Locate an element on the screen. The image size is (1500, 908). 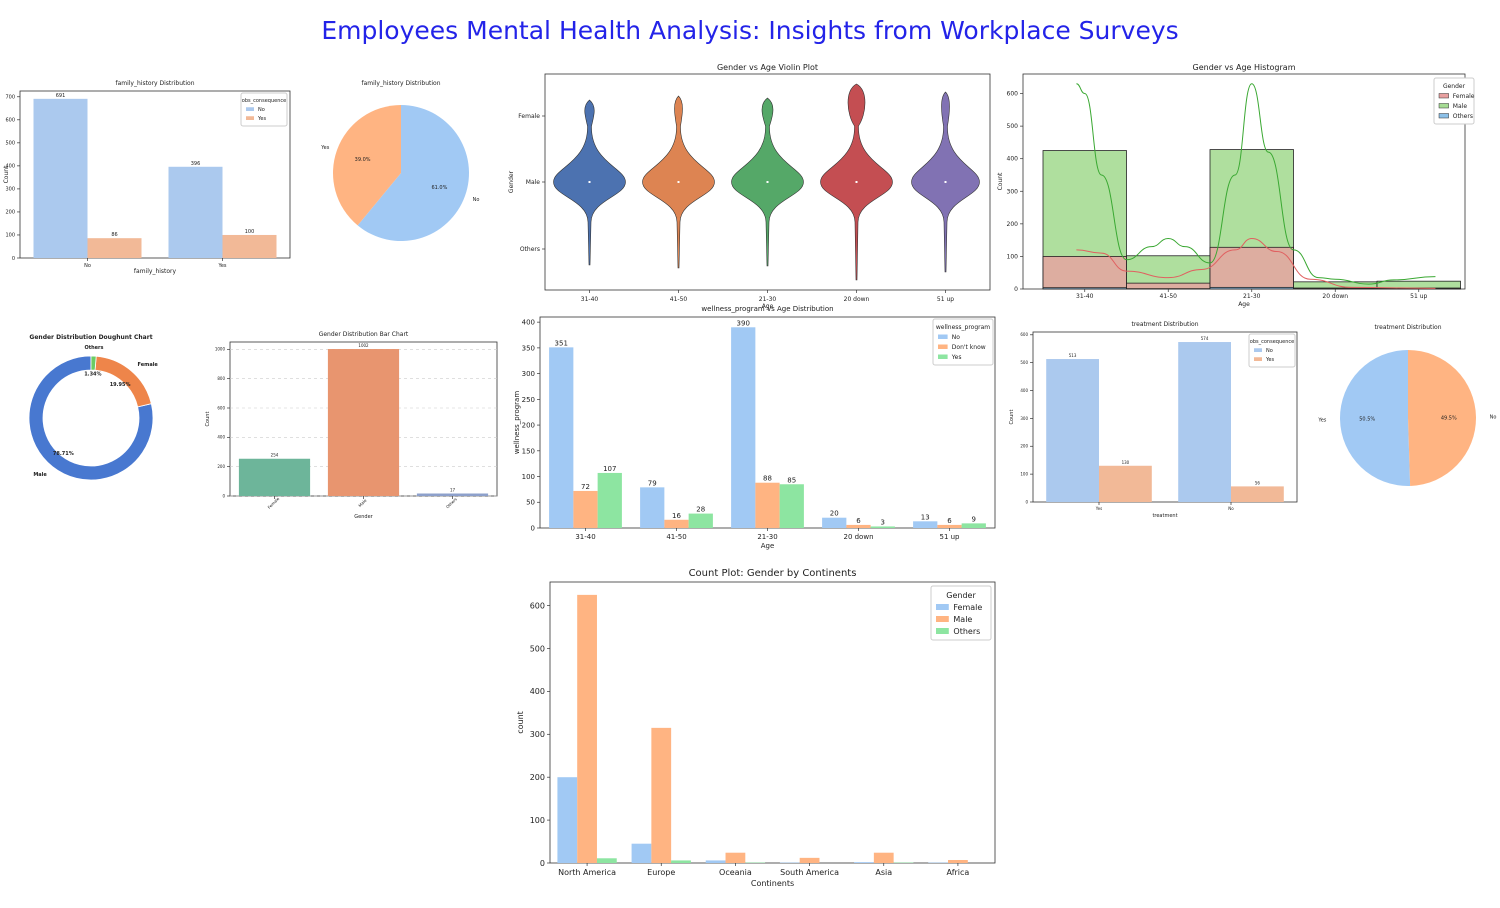
y-tick-label: 50 is located at coordinates (530, 503).